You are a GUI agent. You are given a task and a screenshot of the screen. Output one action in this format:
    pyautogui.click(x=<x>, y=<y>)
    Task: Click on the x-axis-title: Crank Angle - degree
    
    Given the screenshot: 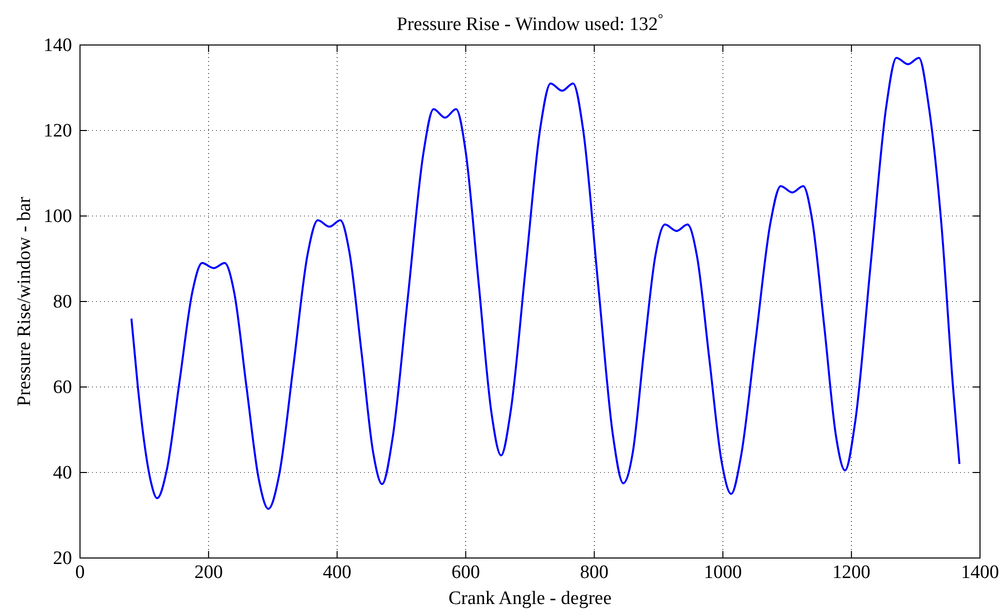 What is the action you would take?
    pyautogui.click(x=530, y=598)
    